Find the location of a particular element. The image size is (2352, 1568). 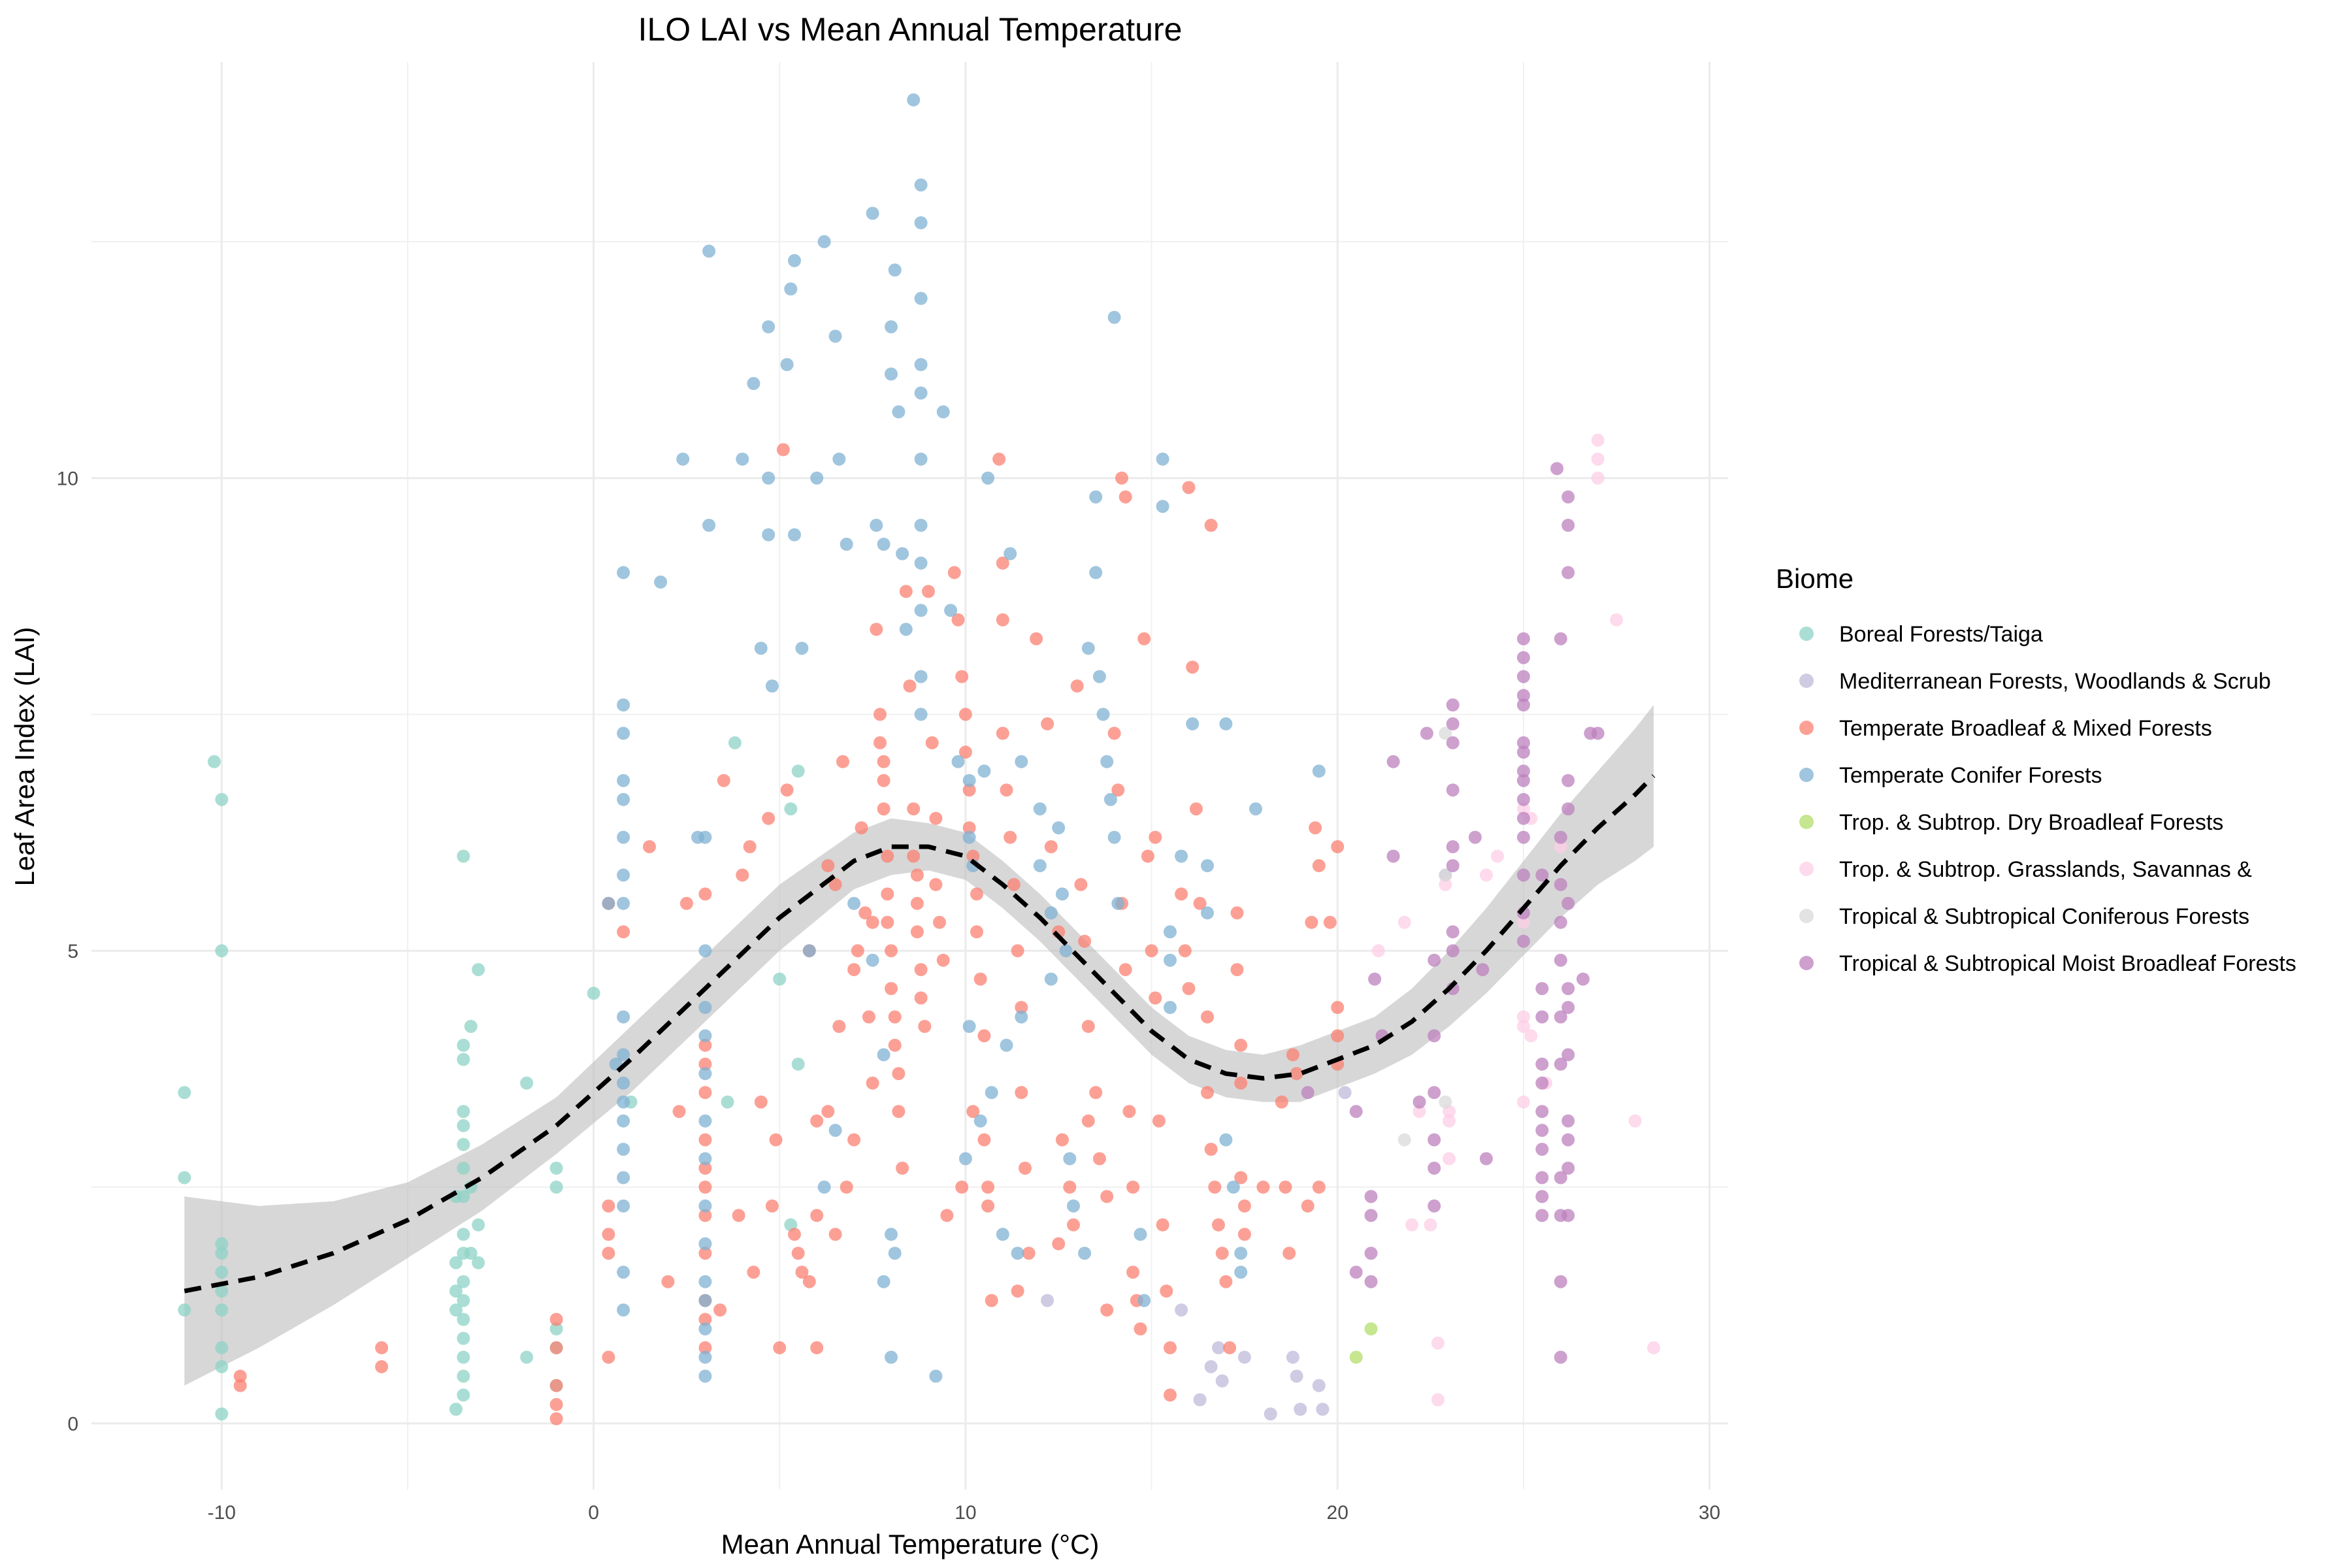

legend-label: Mediterranean Forests, Woodlands & Scrub is located at coordinates (2055, 681).